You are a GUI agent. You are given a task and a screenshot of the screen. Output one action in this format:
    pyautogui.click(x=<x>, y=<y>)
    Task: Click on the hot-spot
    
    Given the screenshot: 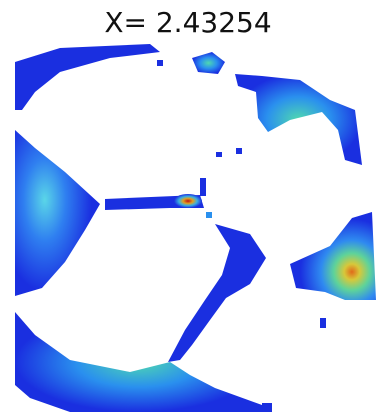 What is the action you would take?
    pyautogui.click(x=188, y=201)
    